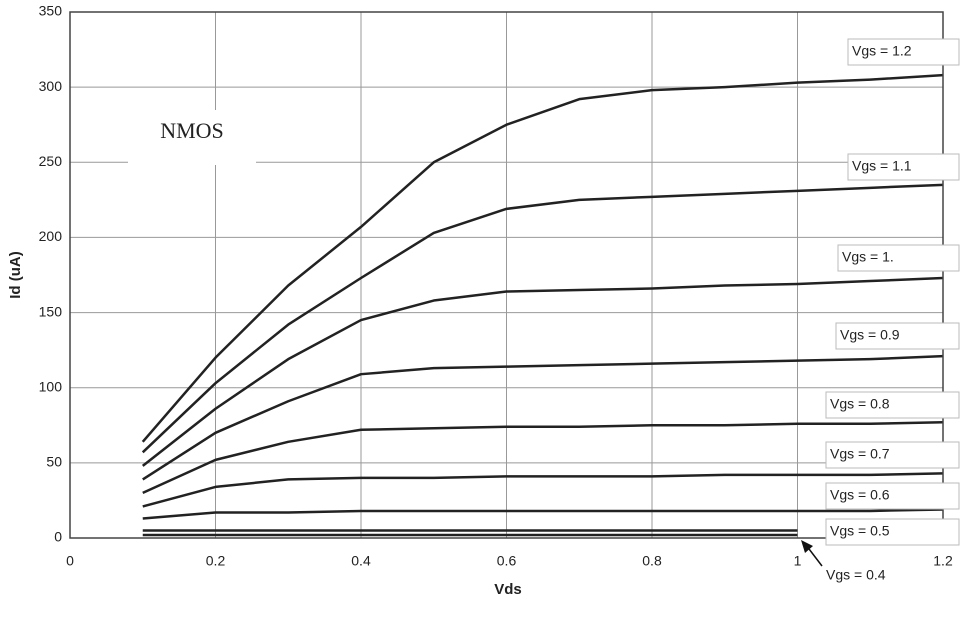 Image resolution: width=975 pixels, height=626 pixels. Describe the element at coordinates (860, 531) in the screenshot. I see `series-label: Vgs = 0.5` at that location.